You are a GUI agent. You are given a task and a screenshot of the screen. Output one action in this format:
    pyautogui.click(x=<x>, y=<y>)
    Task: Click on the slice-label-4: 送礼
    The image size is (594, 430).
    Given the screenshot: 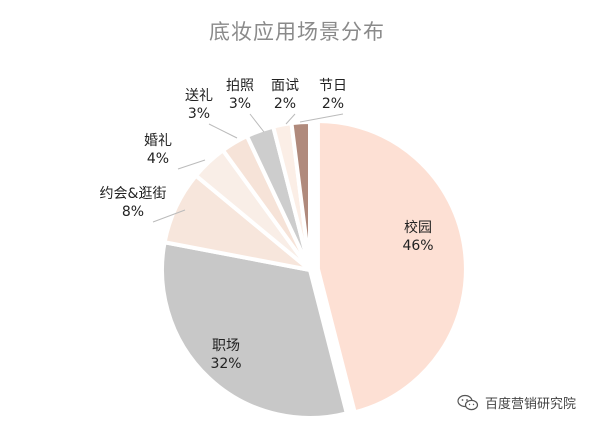 What is the action you would take?
    pyautogui.click(x=199, y=96)
    